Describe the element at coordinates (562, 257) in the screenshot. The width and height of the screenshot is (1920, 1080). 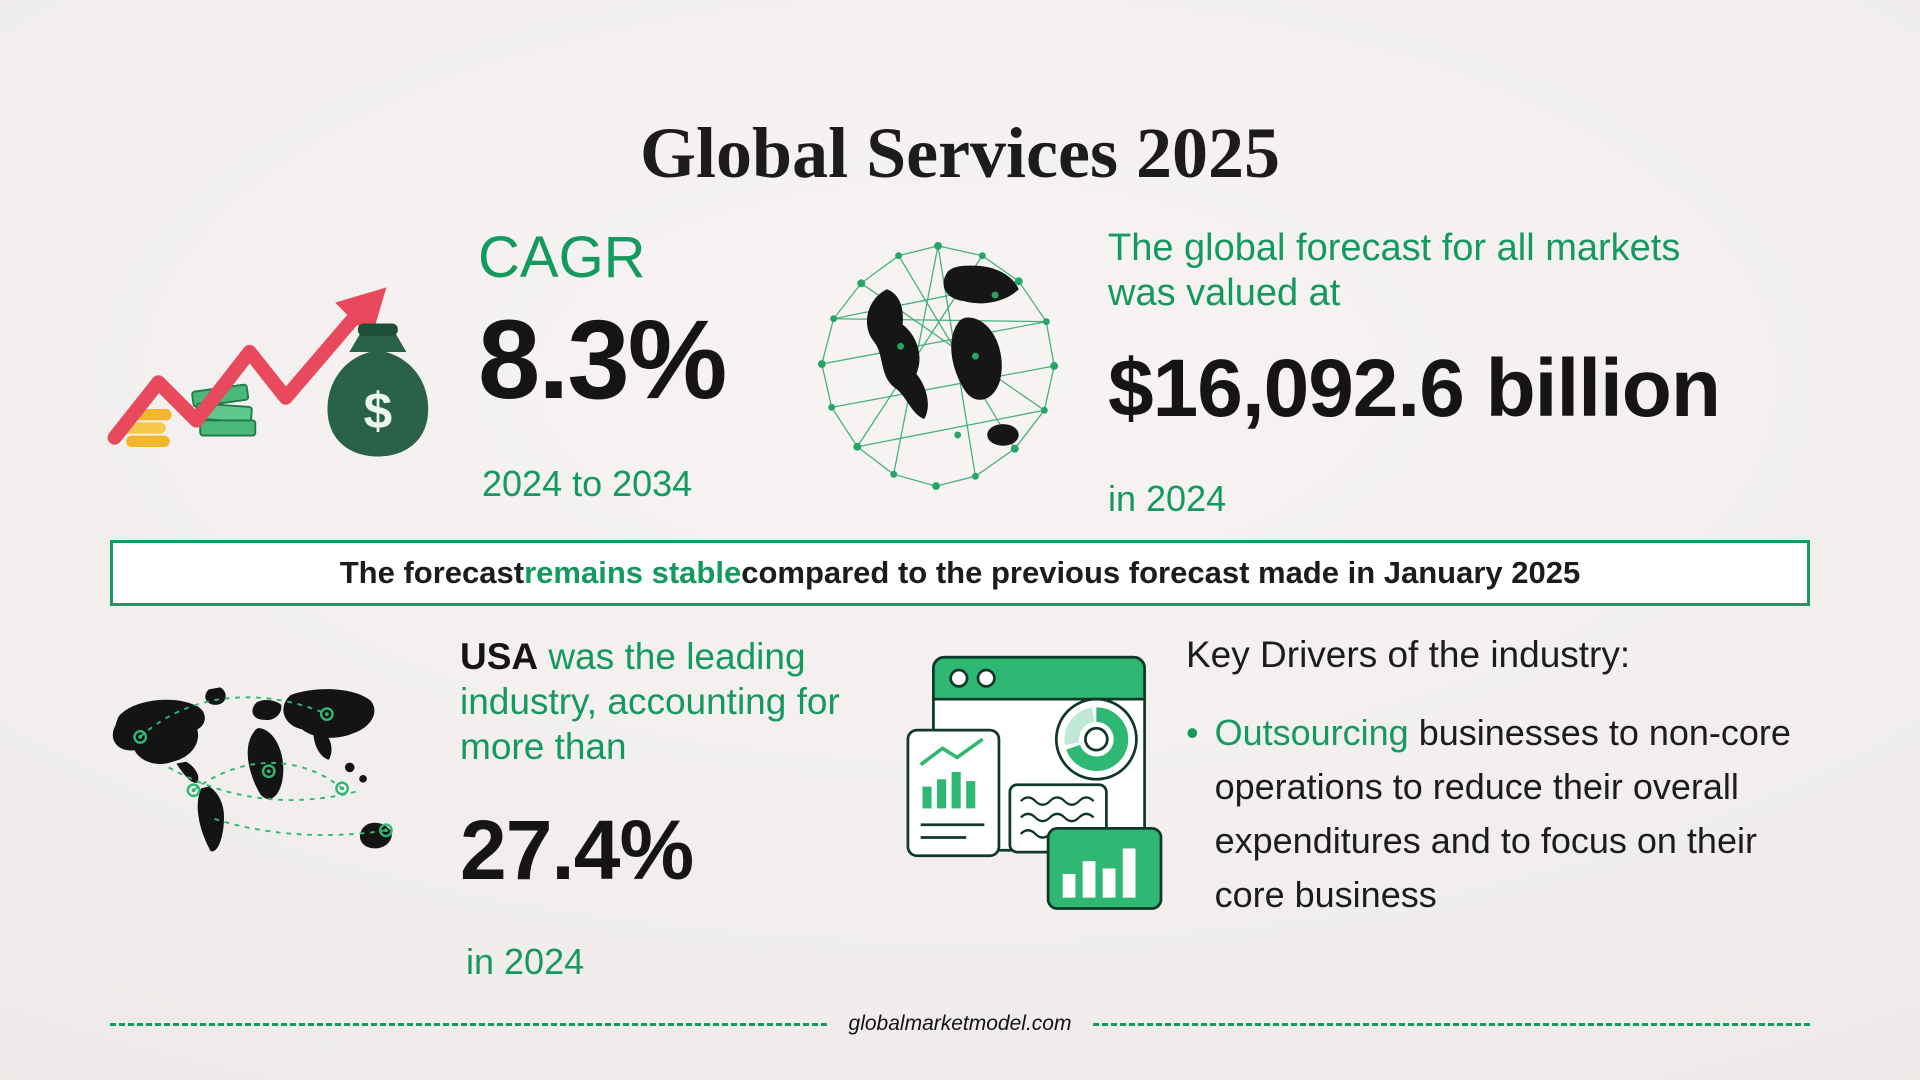
I see `cagr-label: CAGR` at that location.